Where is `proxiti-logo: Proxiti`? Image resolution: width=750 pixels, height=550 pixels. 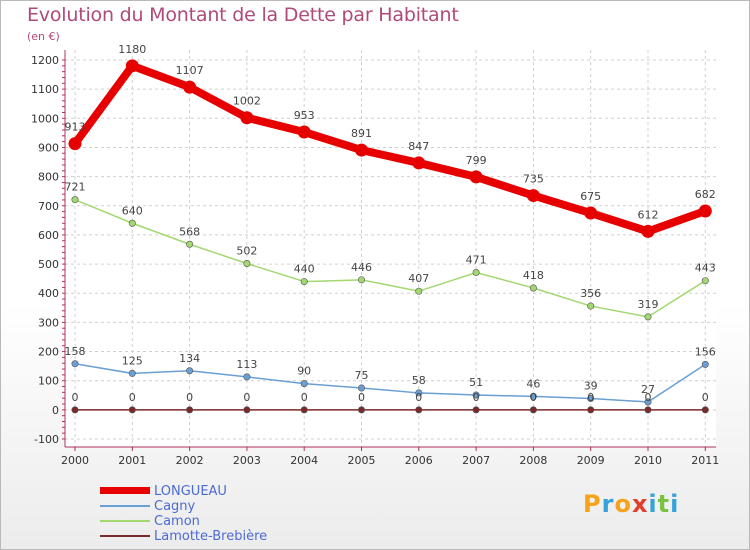 proxiti-logo: Proxiti is located at coordinates (631, 504).